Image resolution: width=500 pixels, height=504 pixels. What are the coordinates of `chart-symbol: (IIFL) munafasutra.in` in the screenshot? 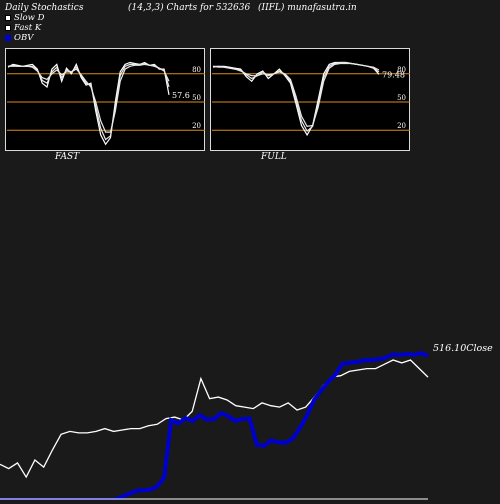 It's located at (307, 8).